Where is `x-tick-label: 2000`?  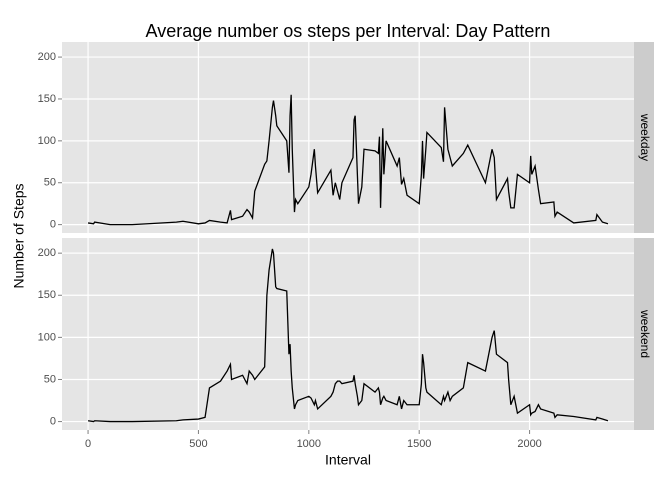 x-tick-label: 2000 is located at coordinates (529, 444).